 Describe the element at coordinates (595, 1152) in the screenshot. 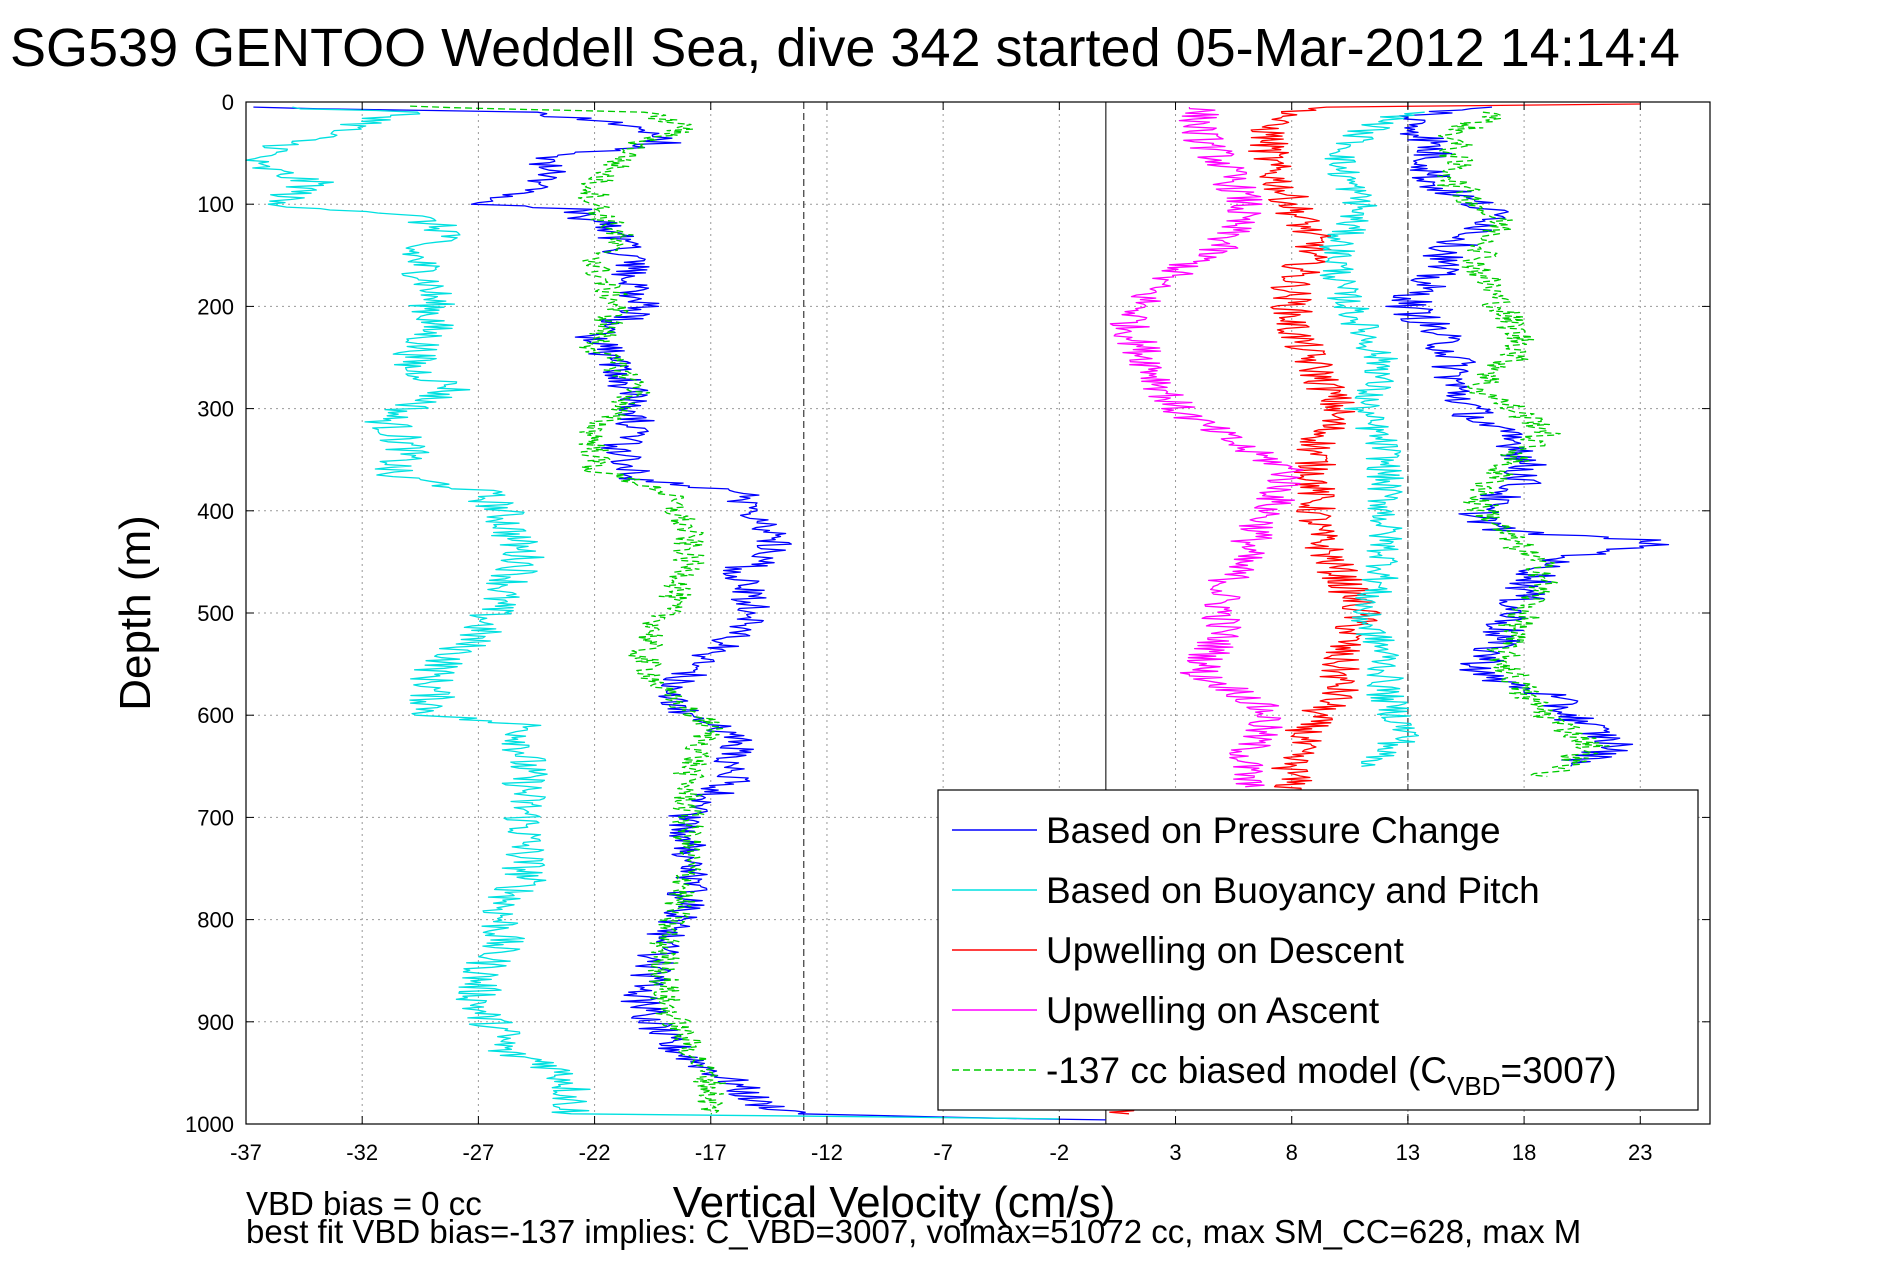

I see `x-tick-label: -22` at that location.